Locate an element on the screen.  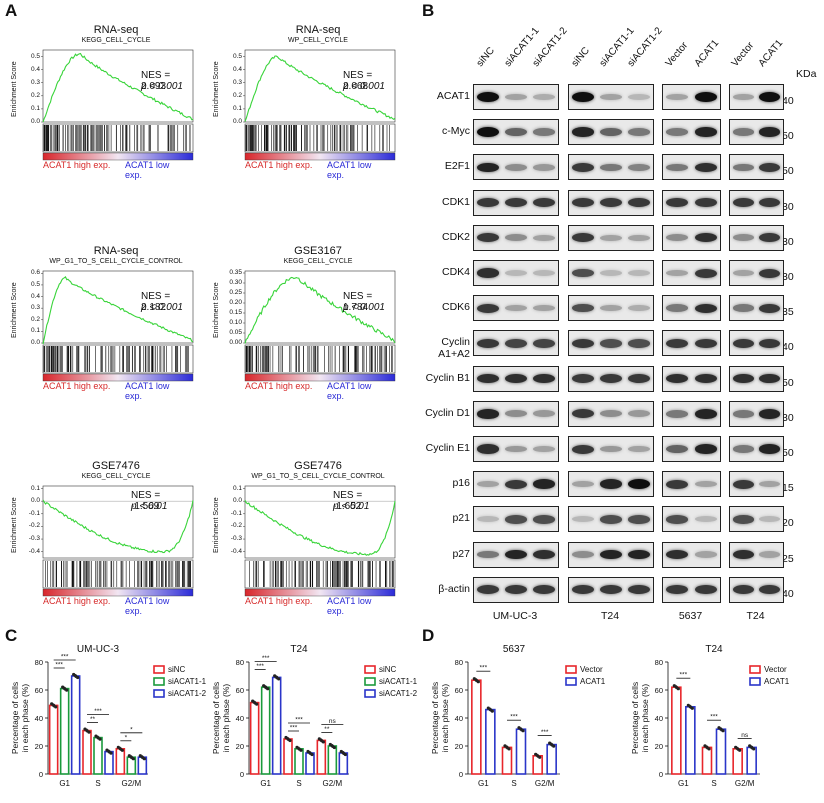
nes-value: NES = 2.093 is located at coordinates (156, 81).